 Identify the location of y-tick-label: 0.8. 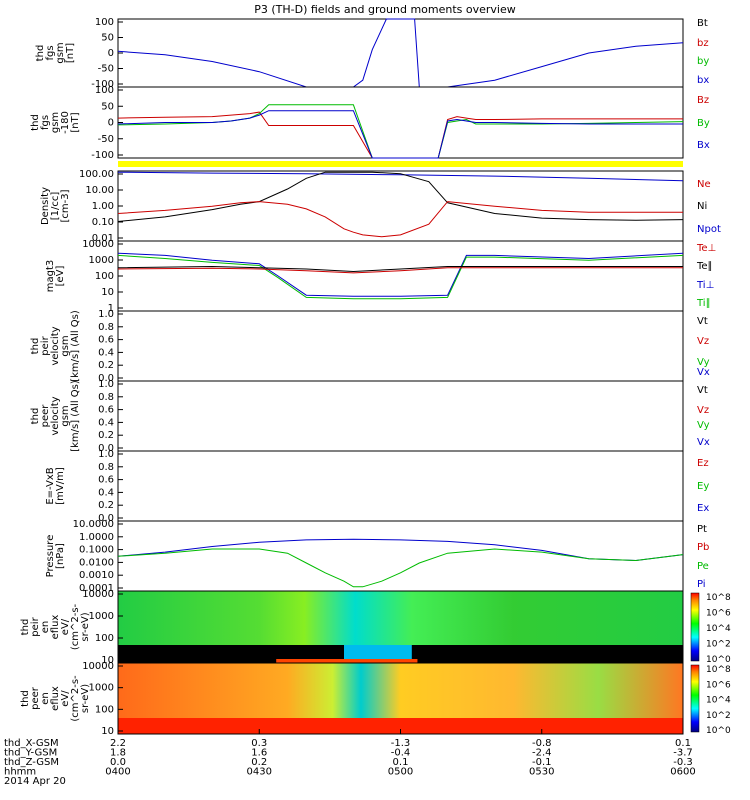
(106, 327).